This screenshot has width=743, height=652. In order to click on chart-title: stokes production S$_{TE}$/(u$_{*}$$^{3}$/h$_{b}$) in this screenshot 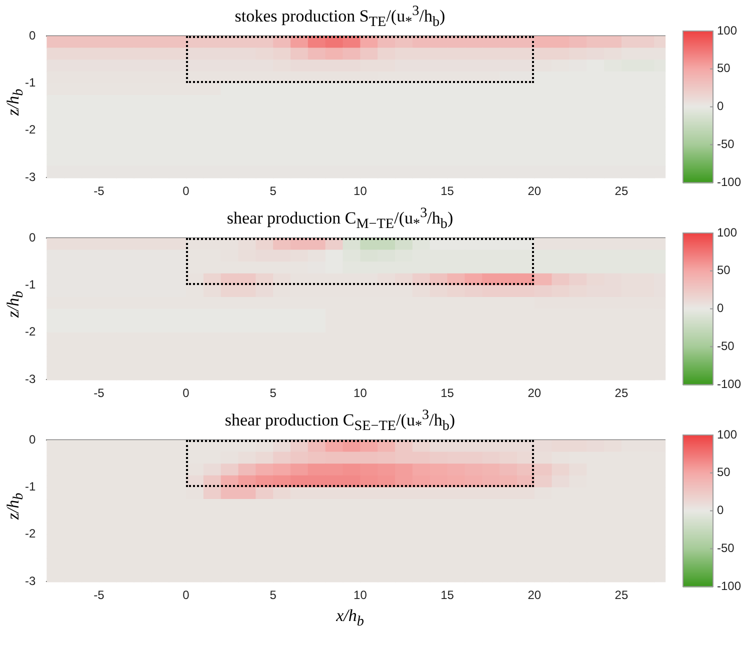, I will do `click(340, 16)`.